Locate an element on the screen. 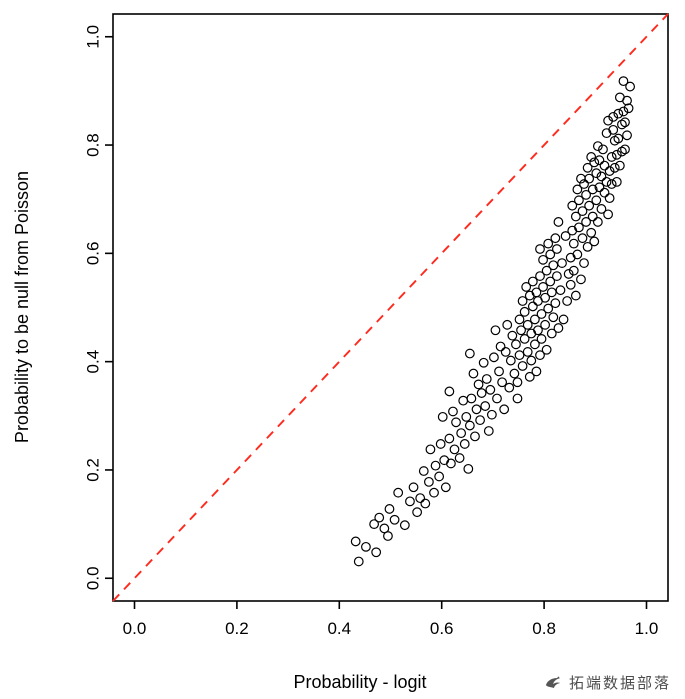 The image size is (685, 699). x-tick-label: 0.8 is located at coordinates (544, 628).